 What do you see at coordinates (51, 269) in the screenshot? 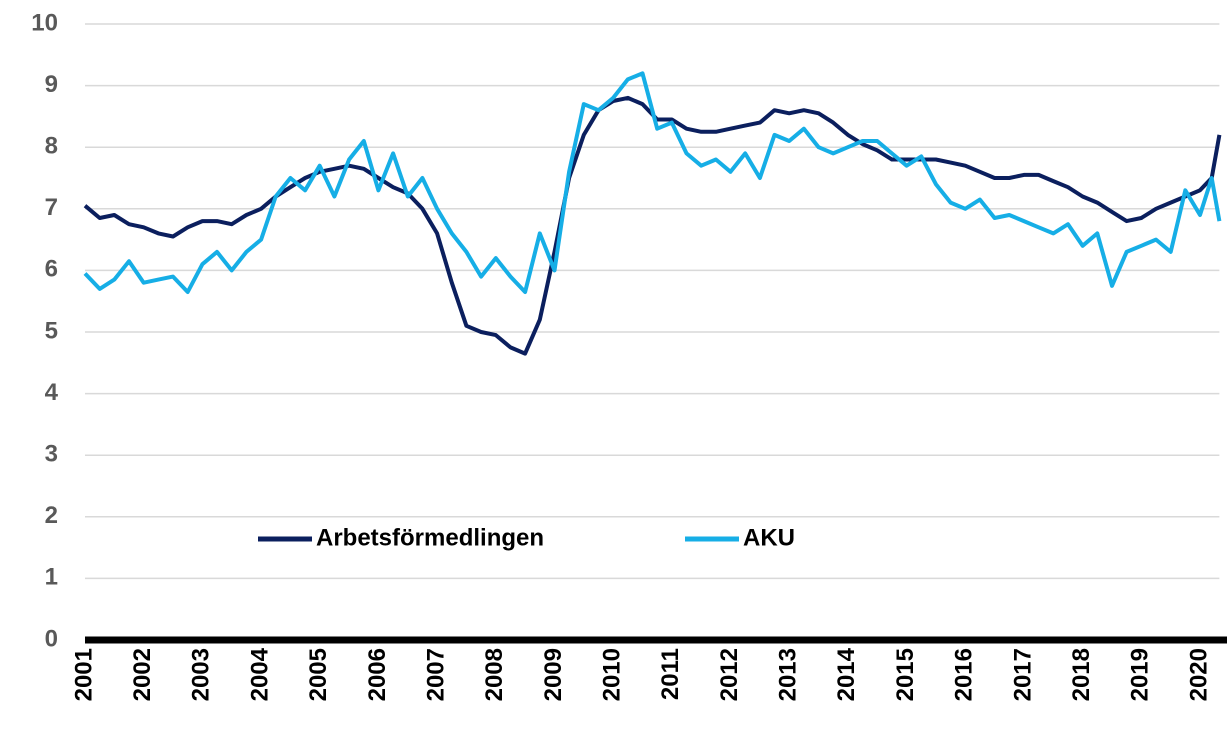
I see `y-tick-label: 6` at bounding box center [51, 269].